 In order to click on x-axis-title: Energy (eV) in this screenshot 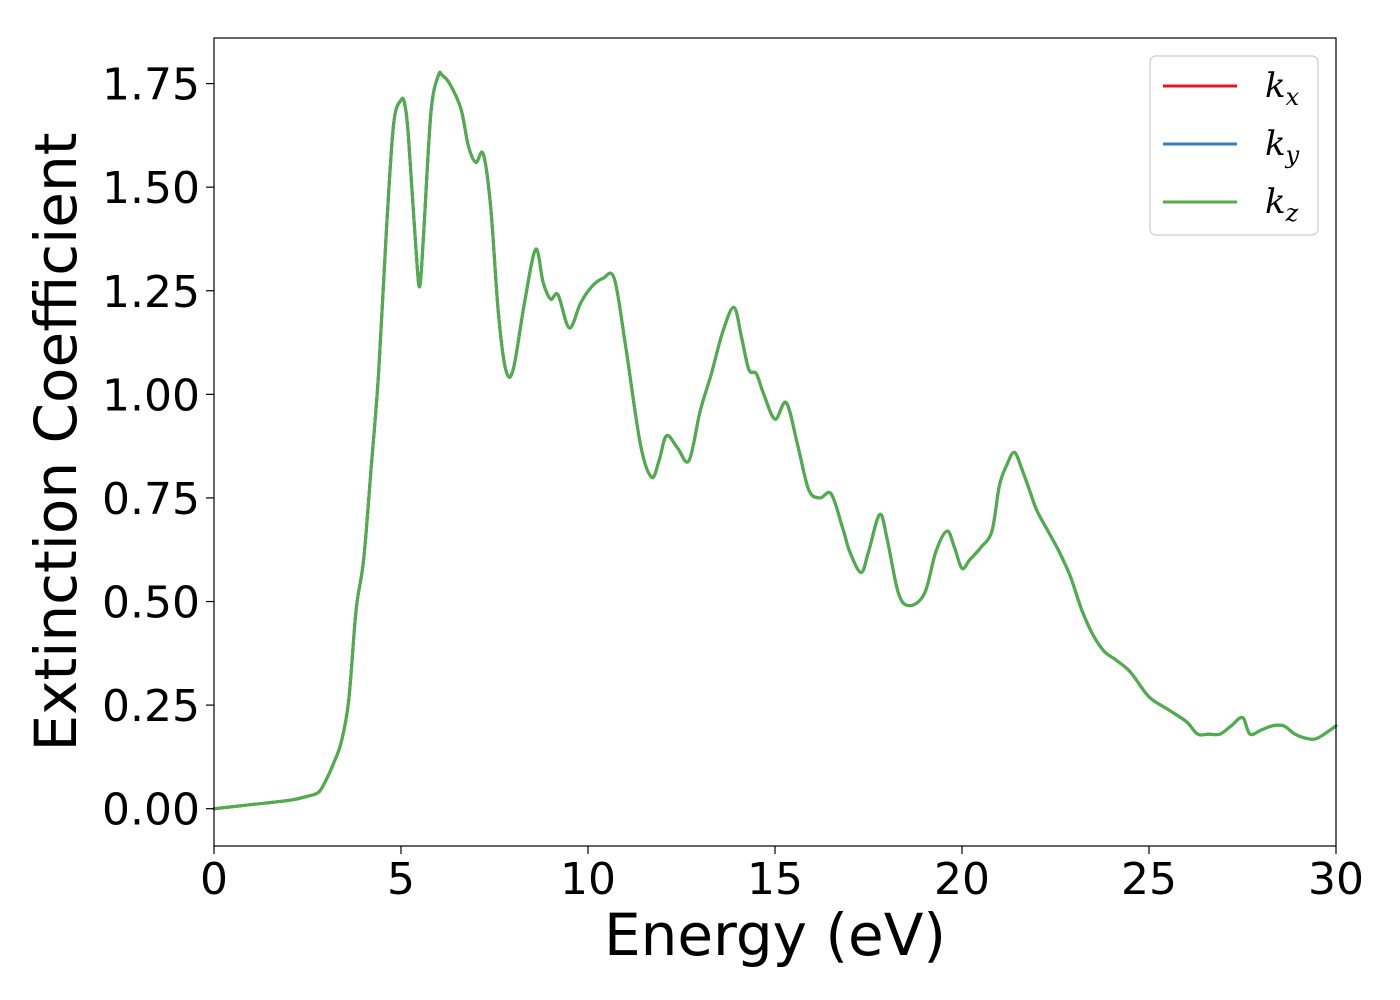, I will do `click(775, 935)`.